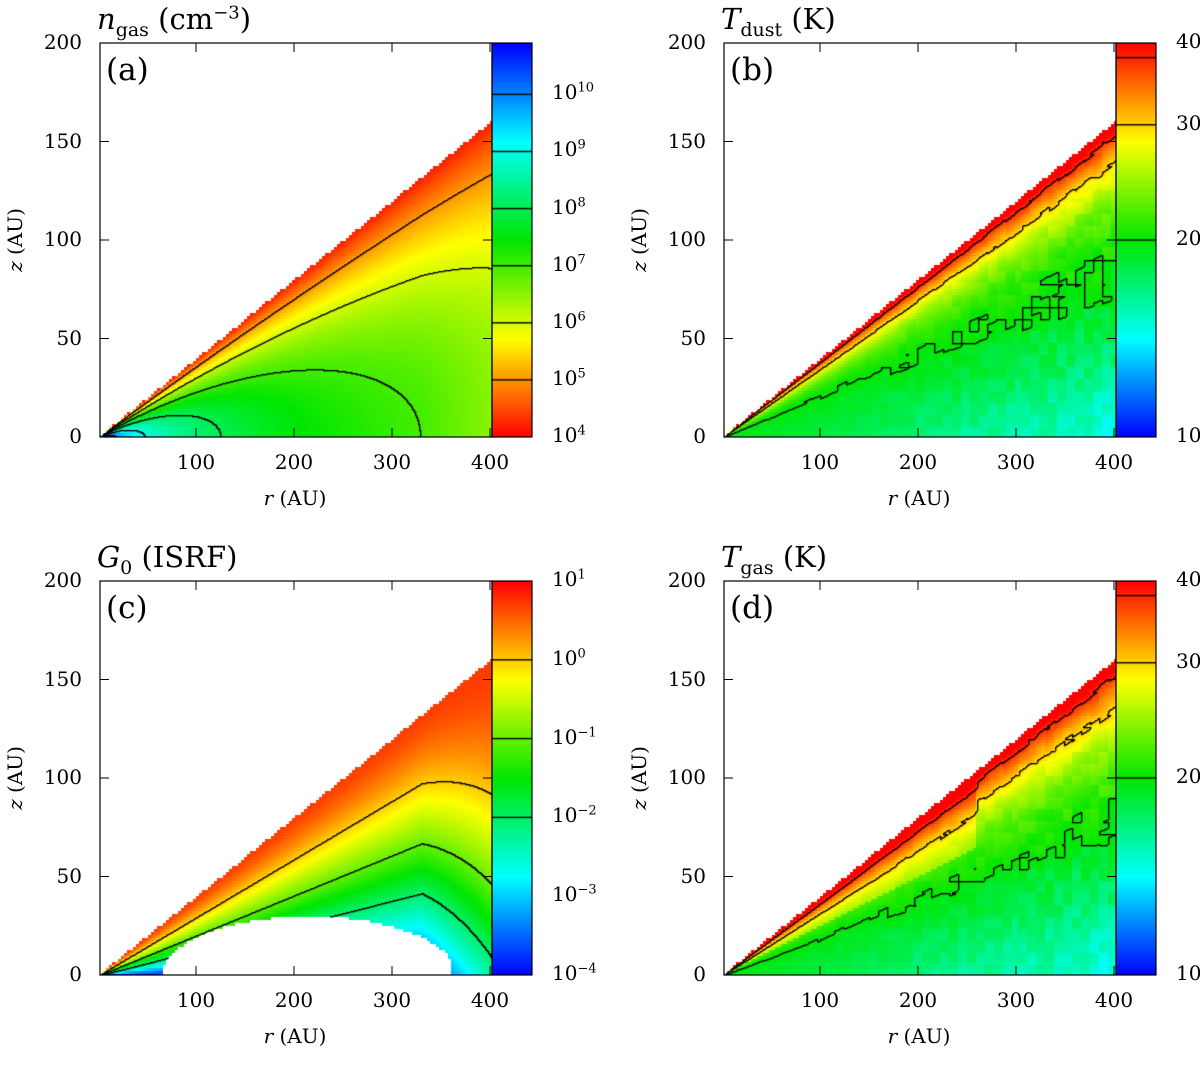 The width and height of the screenshot is (1200, 1076). Describe the element at coordinates (581, 260) in the screenshot. I see `tick-exponent: 7` at that location.